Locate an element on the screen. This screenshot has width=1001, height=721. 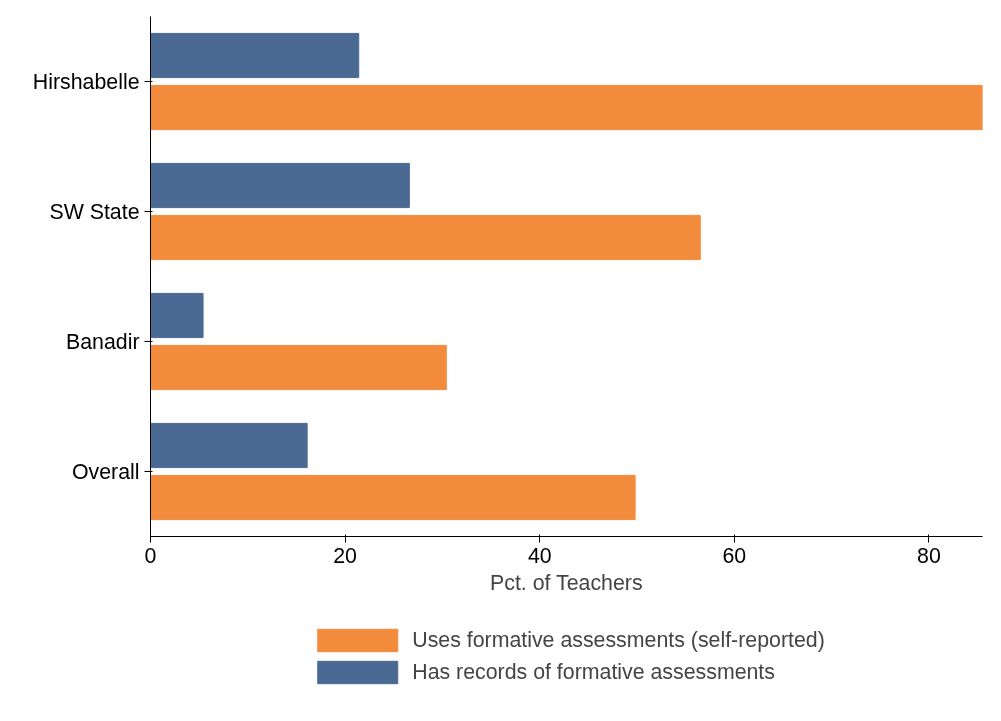
legend-label: Has records of formative assessments is located at coordinates (593, 672).